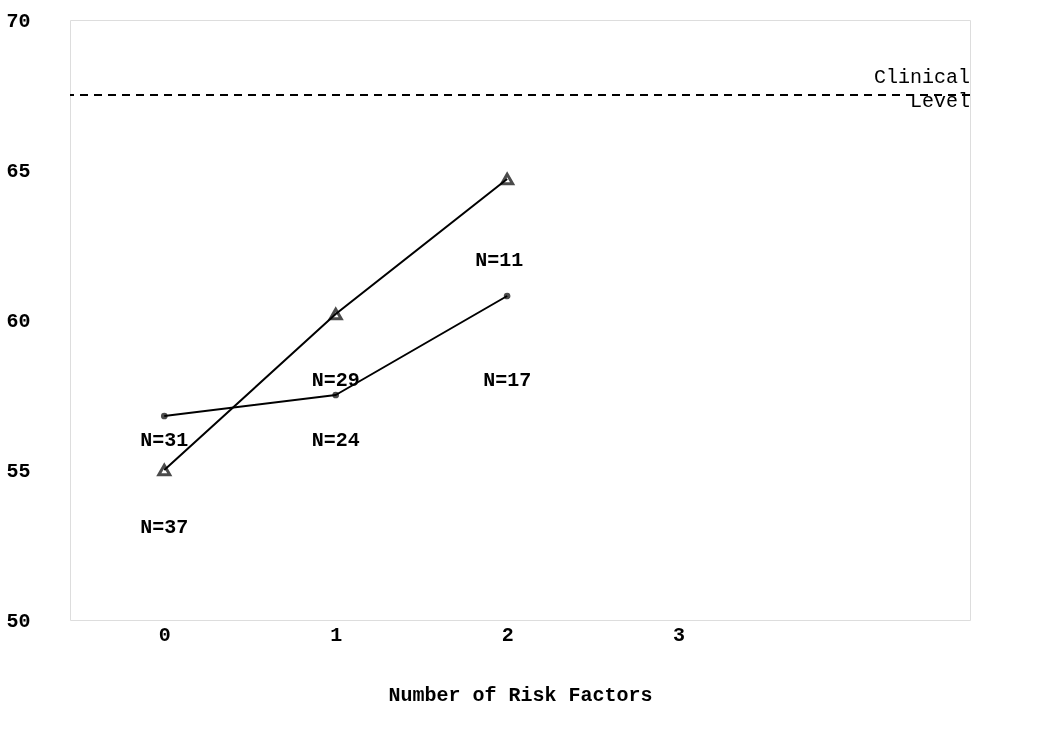 The width and height of the screenshot is (1037, 739). Describe the element at coordinates (164, 440) in the screenshot. I see `annotation: N=31` at that location.